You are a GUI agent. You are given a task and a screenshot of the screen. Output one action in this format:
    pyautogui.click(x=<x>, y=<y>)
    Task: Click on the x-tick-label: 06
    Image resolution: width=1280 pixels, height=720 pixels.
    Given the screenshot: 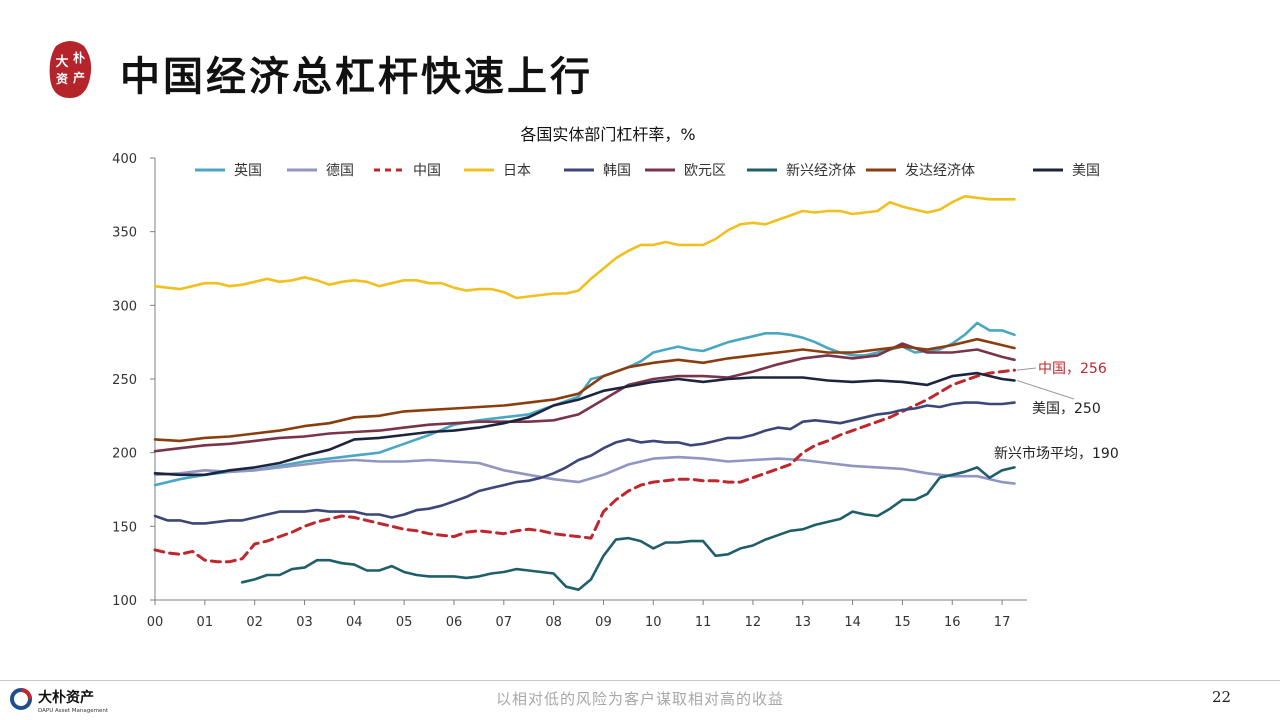 What is the action you would take?
    pyautogui.click(x=454, y=622)
    